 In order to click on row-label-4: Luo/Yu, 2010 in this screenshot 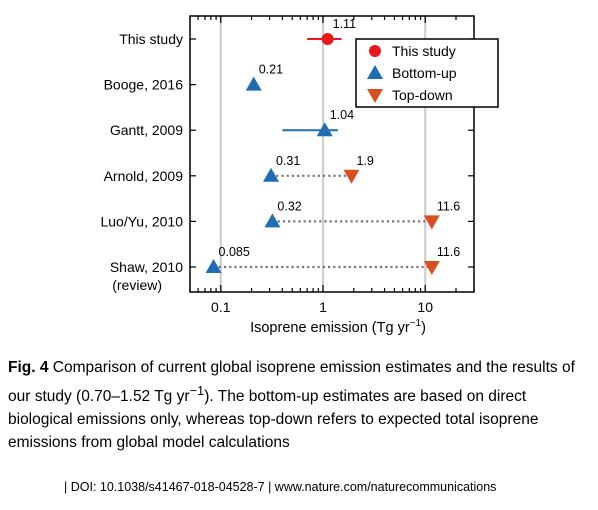, I will do `click(141, 221)`.